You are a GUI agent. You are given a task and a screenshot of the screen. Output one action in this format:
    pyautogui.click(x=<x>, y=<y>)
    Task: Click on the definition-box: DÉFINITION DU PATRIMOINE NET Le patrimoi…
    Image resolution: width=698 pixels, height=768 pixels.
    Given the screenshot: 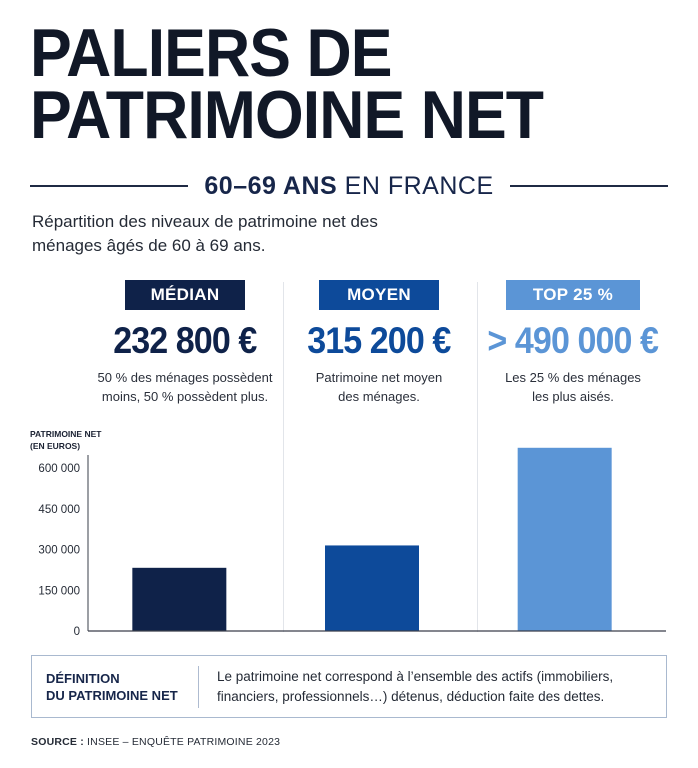 What is the action you would take?
    pyautogui.click(x=349, y=686)
    